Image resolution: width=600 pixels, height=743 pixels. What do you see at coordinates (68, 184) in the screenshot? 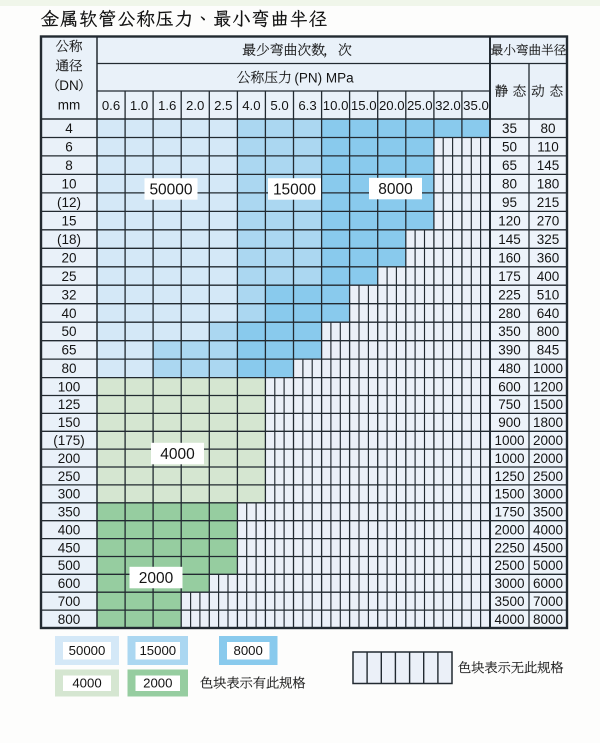
I see `svg-text: 10` at bounding box center [68, 184].